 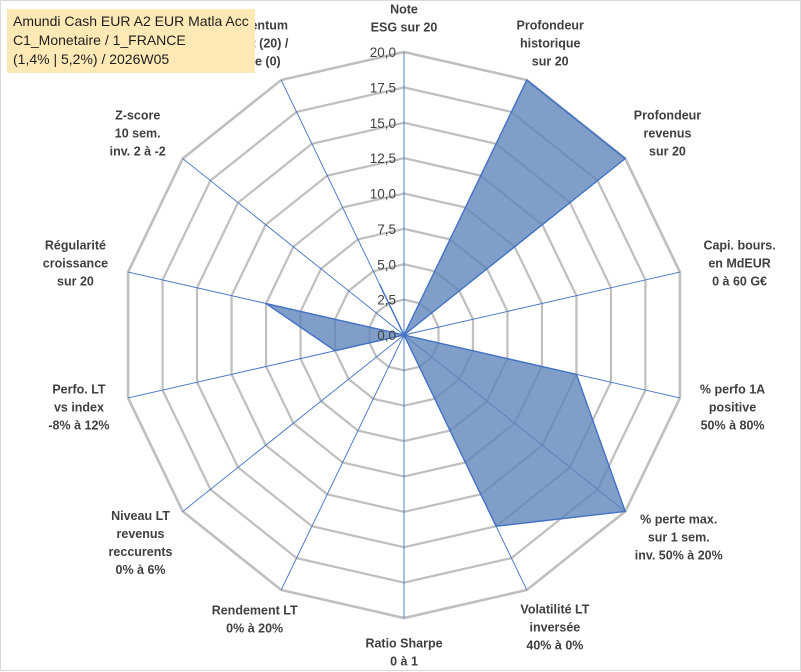 I want to click on radial-tick-label: 12,5, so click(x=383, y=158).